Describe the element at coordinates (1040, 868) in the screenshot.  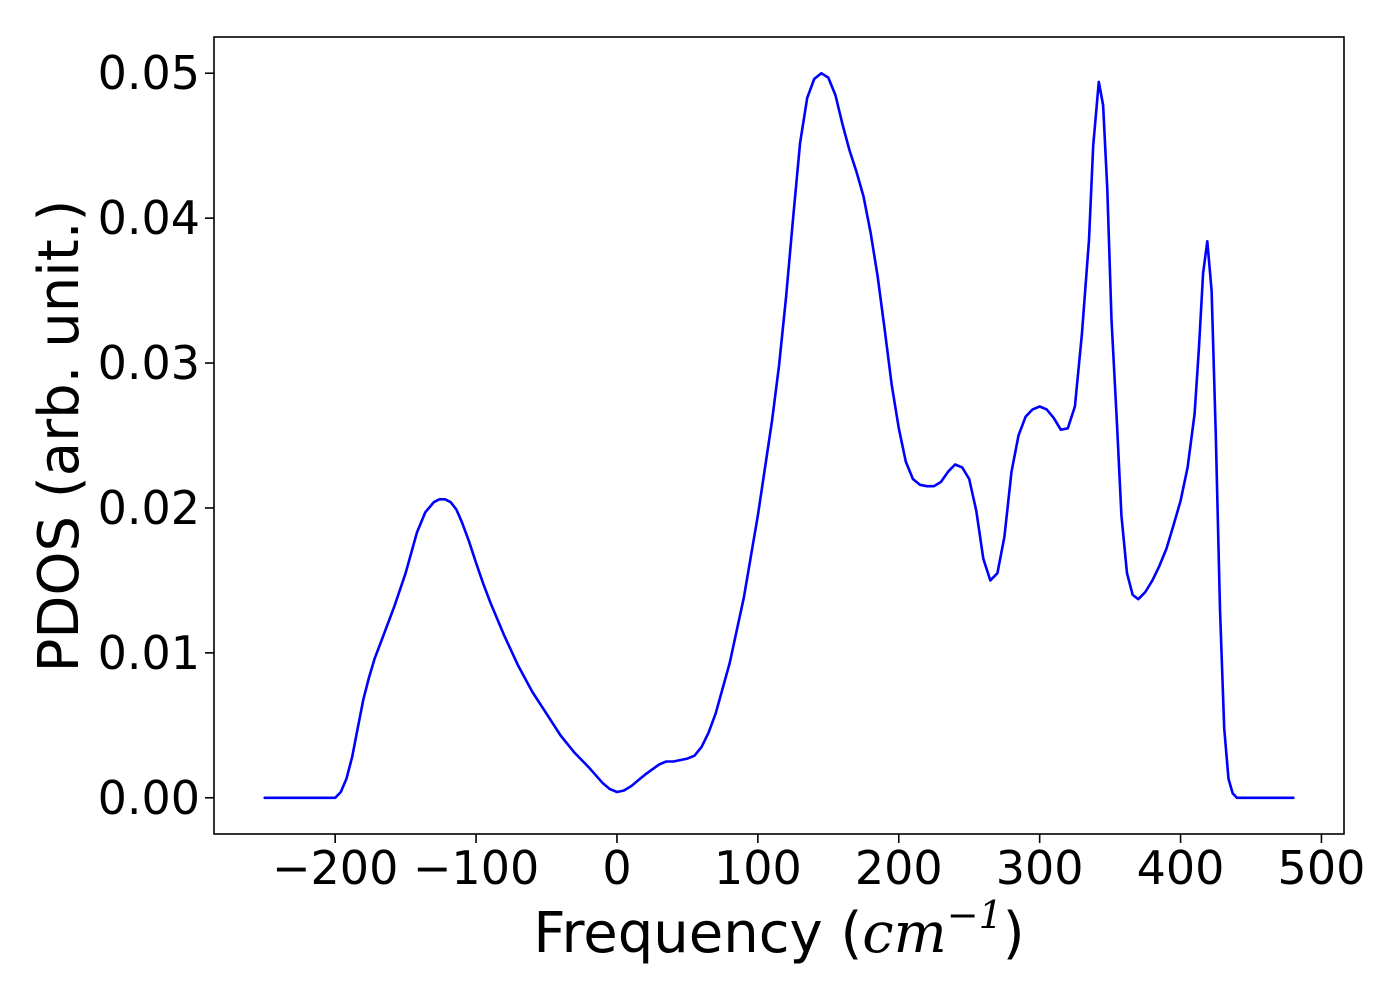
I see `x-tick-label: 300` at that location.